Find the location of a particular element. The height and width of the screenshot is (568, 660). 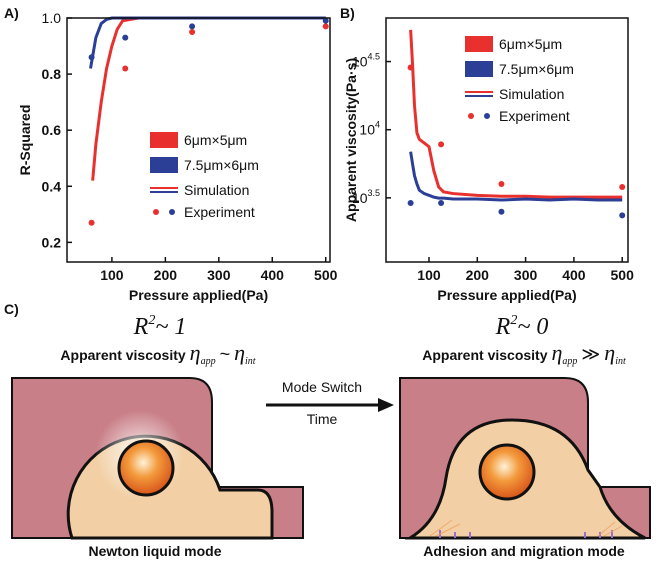

r-squared: R2~ 1 is located at coordinates (160, 326).